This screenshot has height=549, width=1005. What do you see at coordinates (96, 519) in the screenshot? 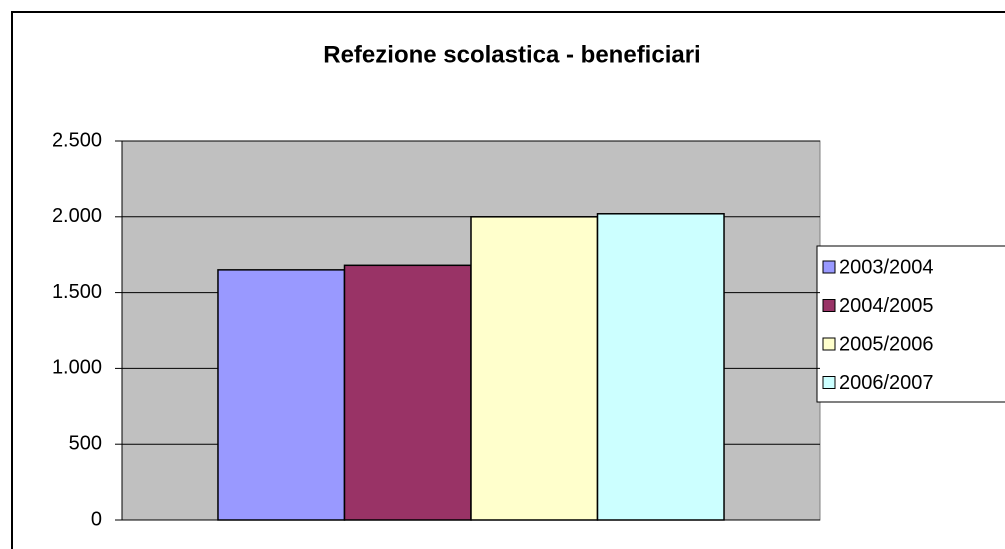
I see `y-tick-label: 0` at bounding box center [96, 519].